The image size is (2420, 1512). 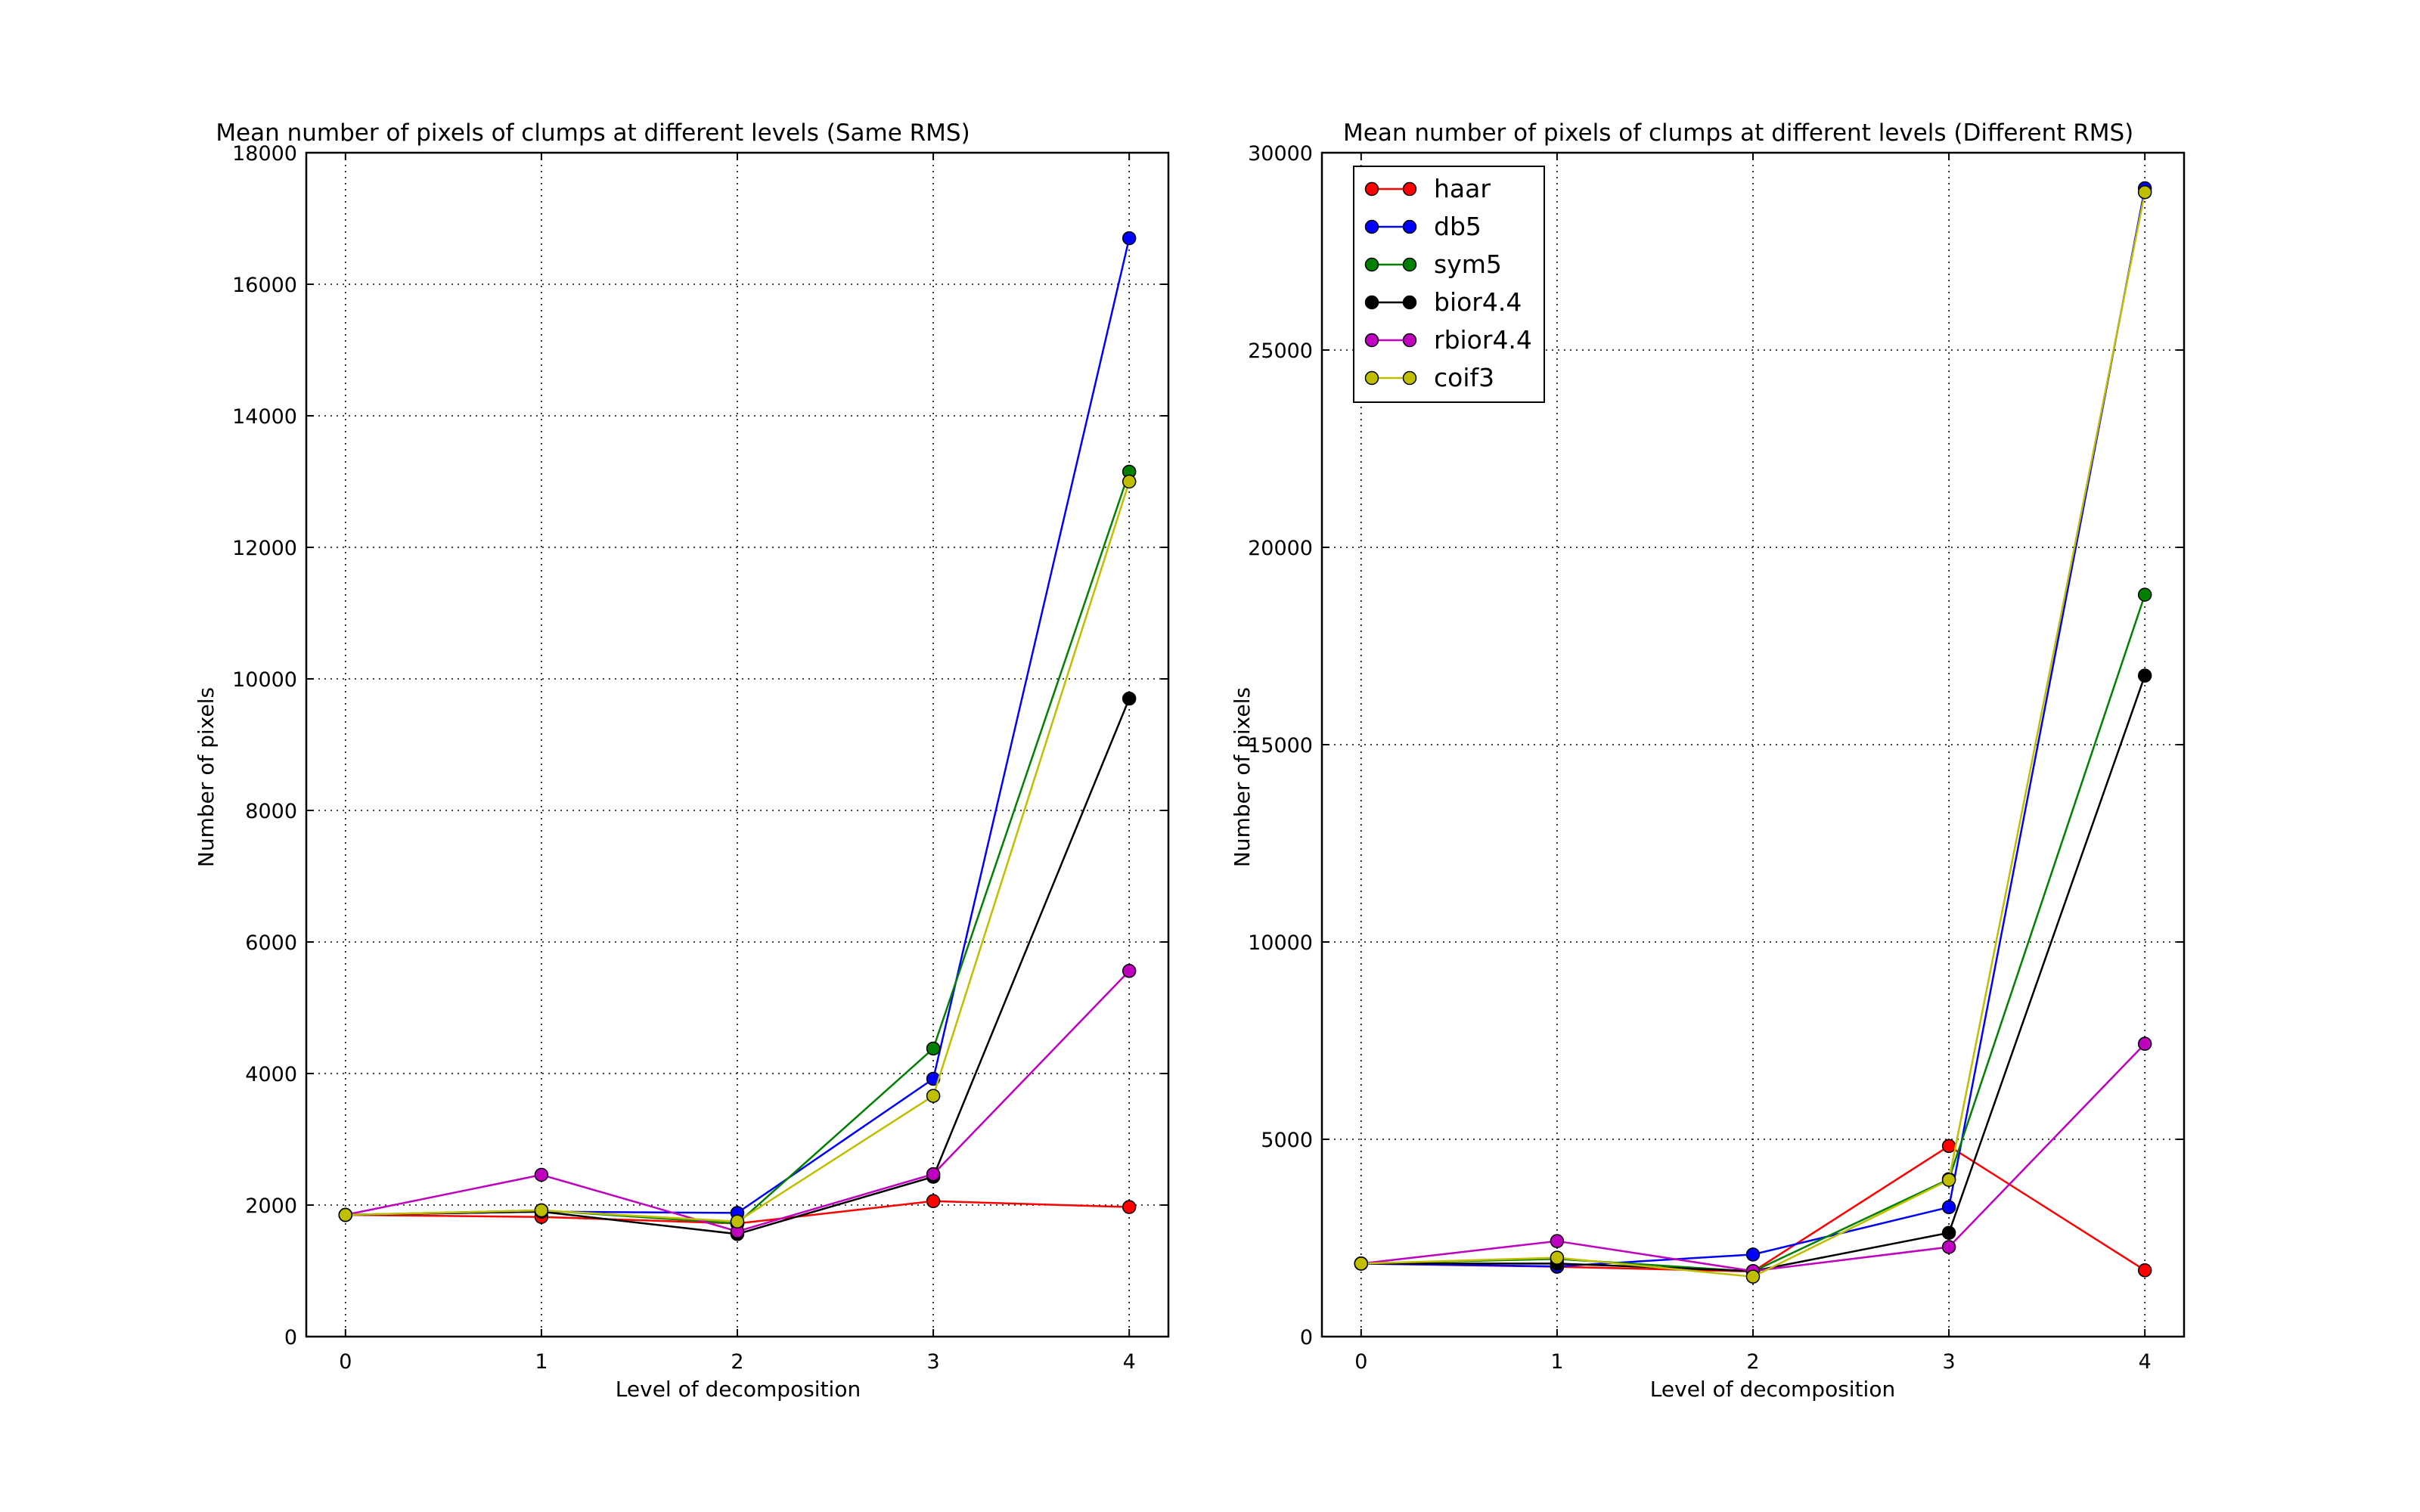 I want to click on legend-item-sym5: sym5, so click(x=1433, y=264).